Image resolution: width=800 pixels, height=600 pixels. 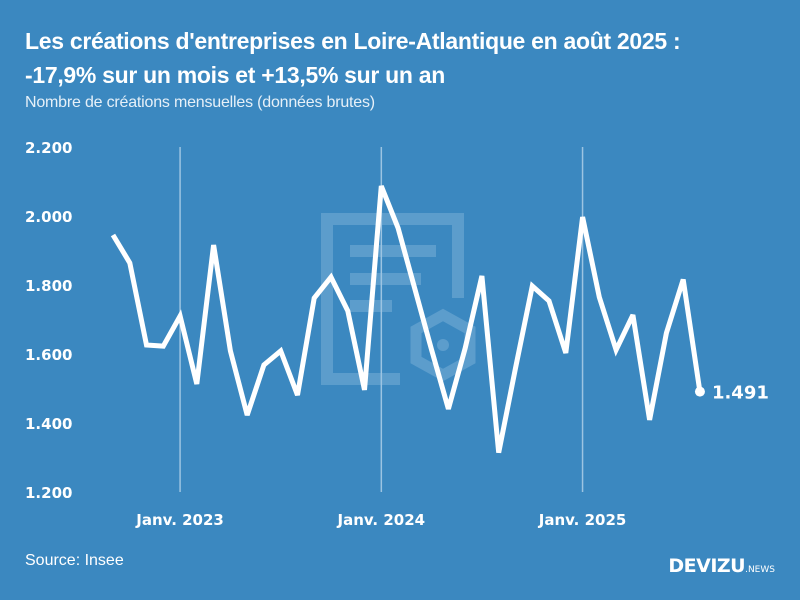 What do you see at coordinates (179, 520) in the screenshot?
I see `x-tick-label: Janv. 2023` at bounding box center [179, 520].